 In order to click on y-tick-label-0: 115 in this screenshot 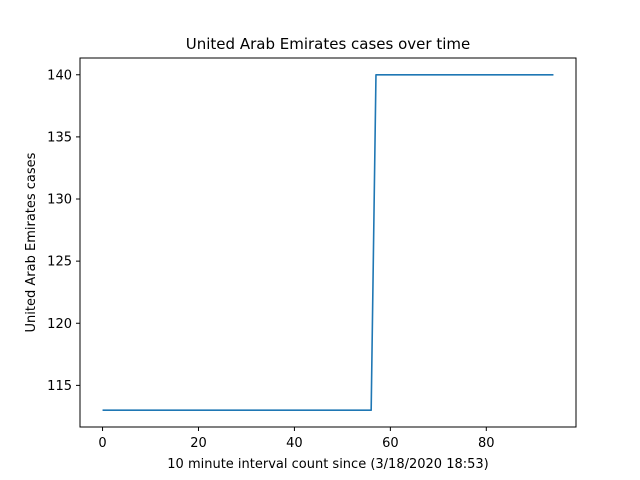, I will do `click(59, 386)`.